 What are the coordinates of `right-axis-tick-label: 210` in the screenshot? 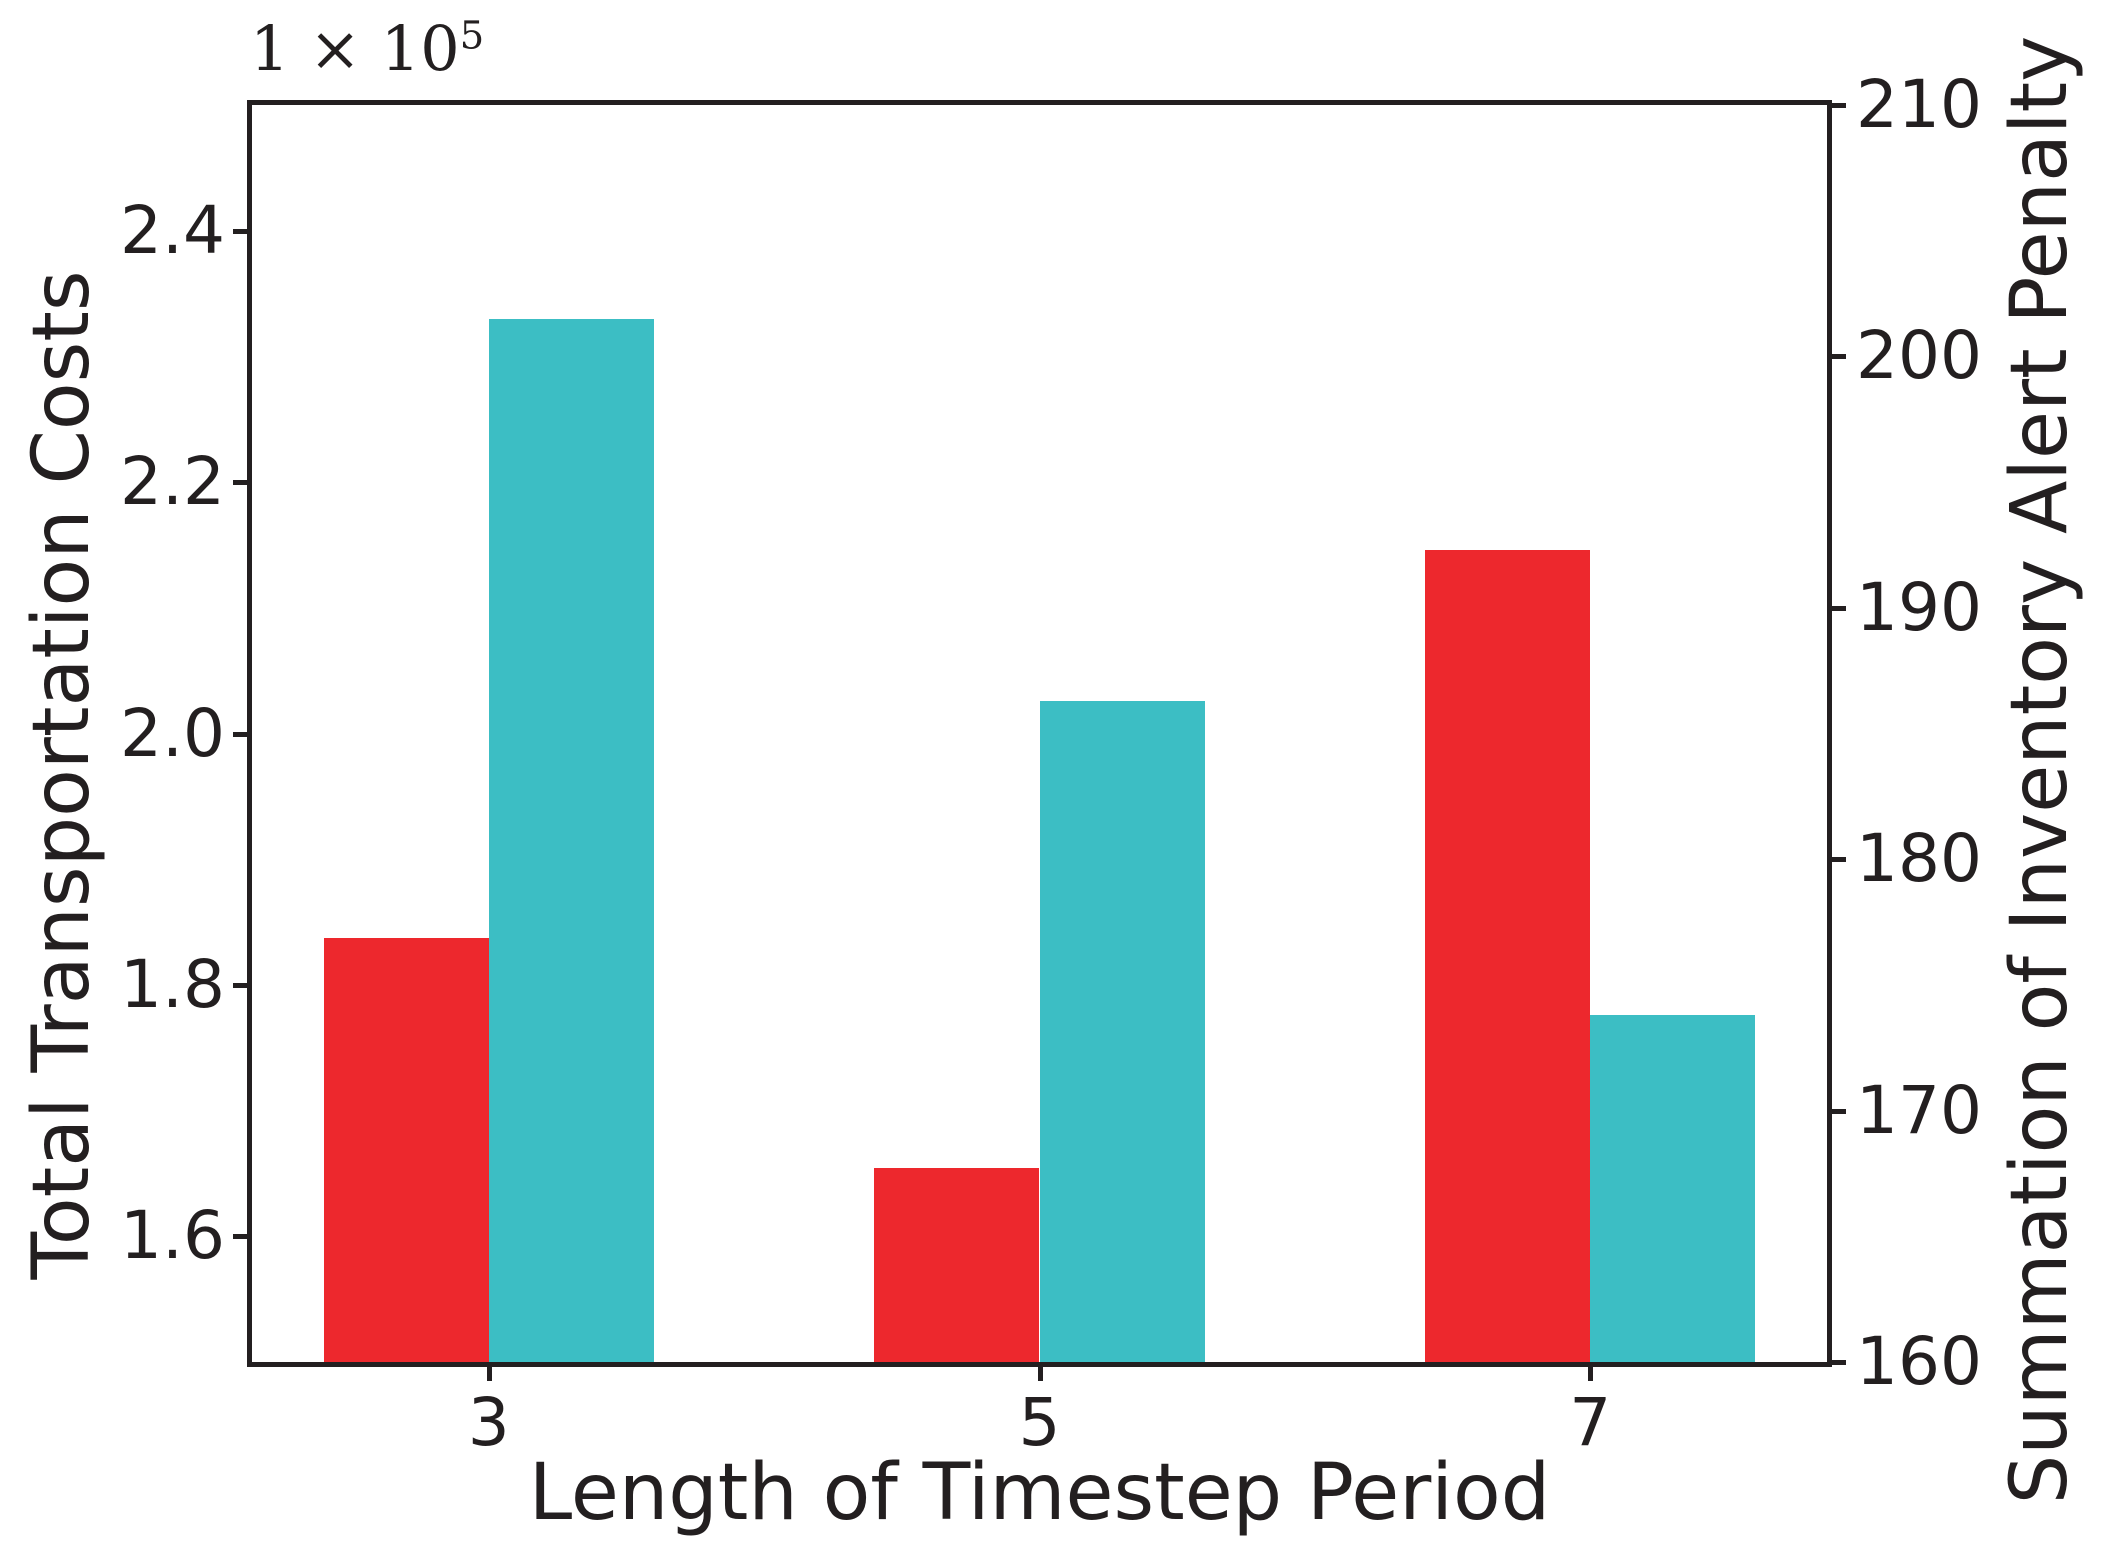 It's located at (1919, 104).